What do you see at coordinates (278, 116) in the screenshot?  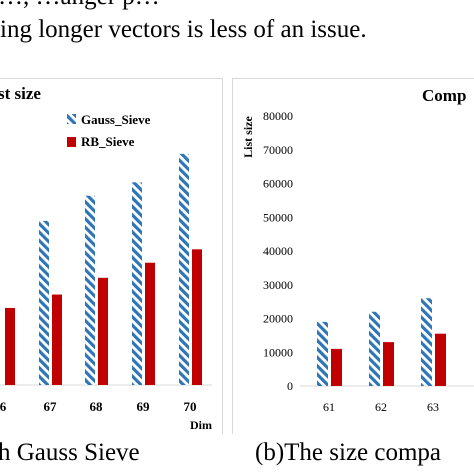 I see `y-tick-label: 80000` at bounding box center [278, 116].